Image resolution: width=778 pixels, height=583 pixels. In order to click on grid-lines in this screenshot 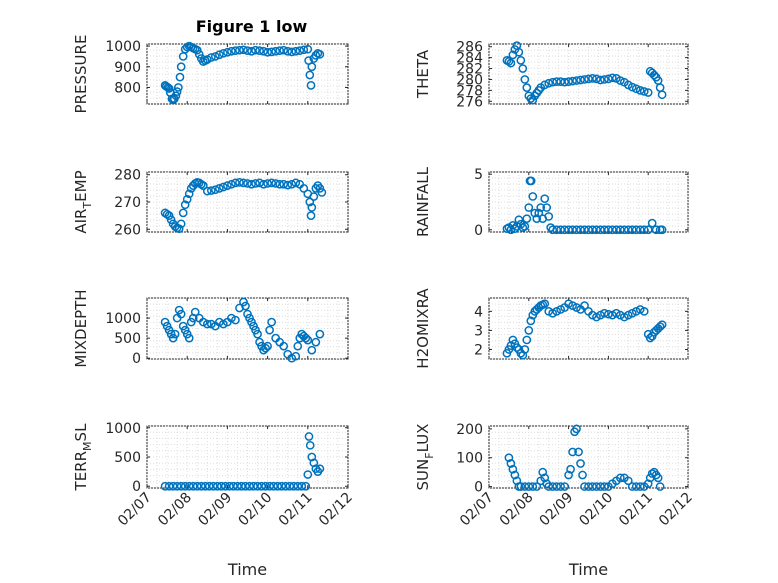, I will do `click(588, 74)`.